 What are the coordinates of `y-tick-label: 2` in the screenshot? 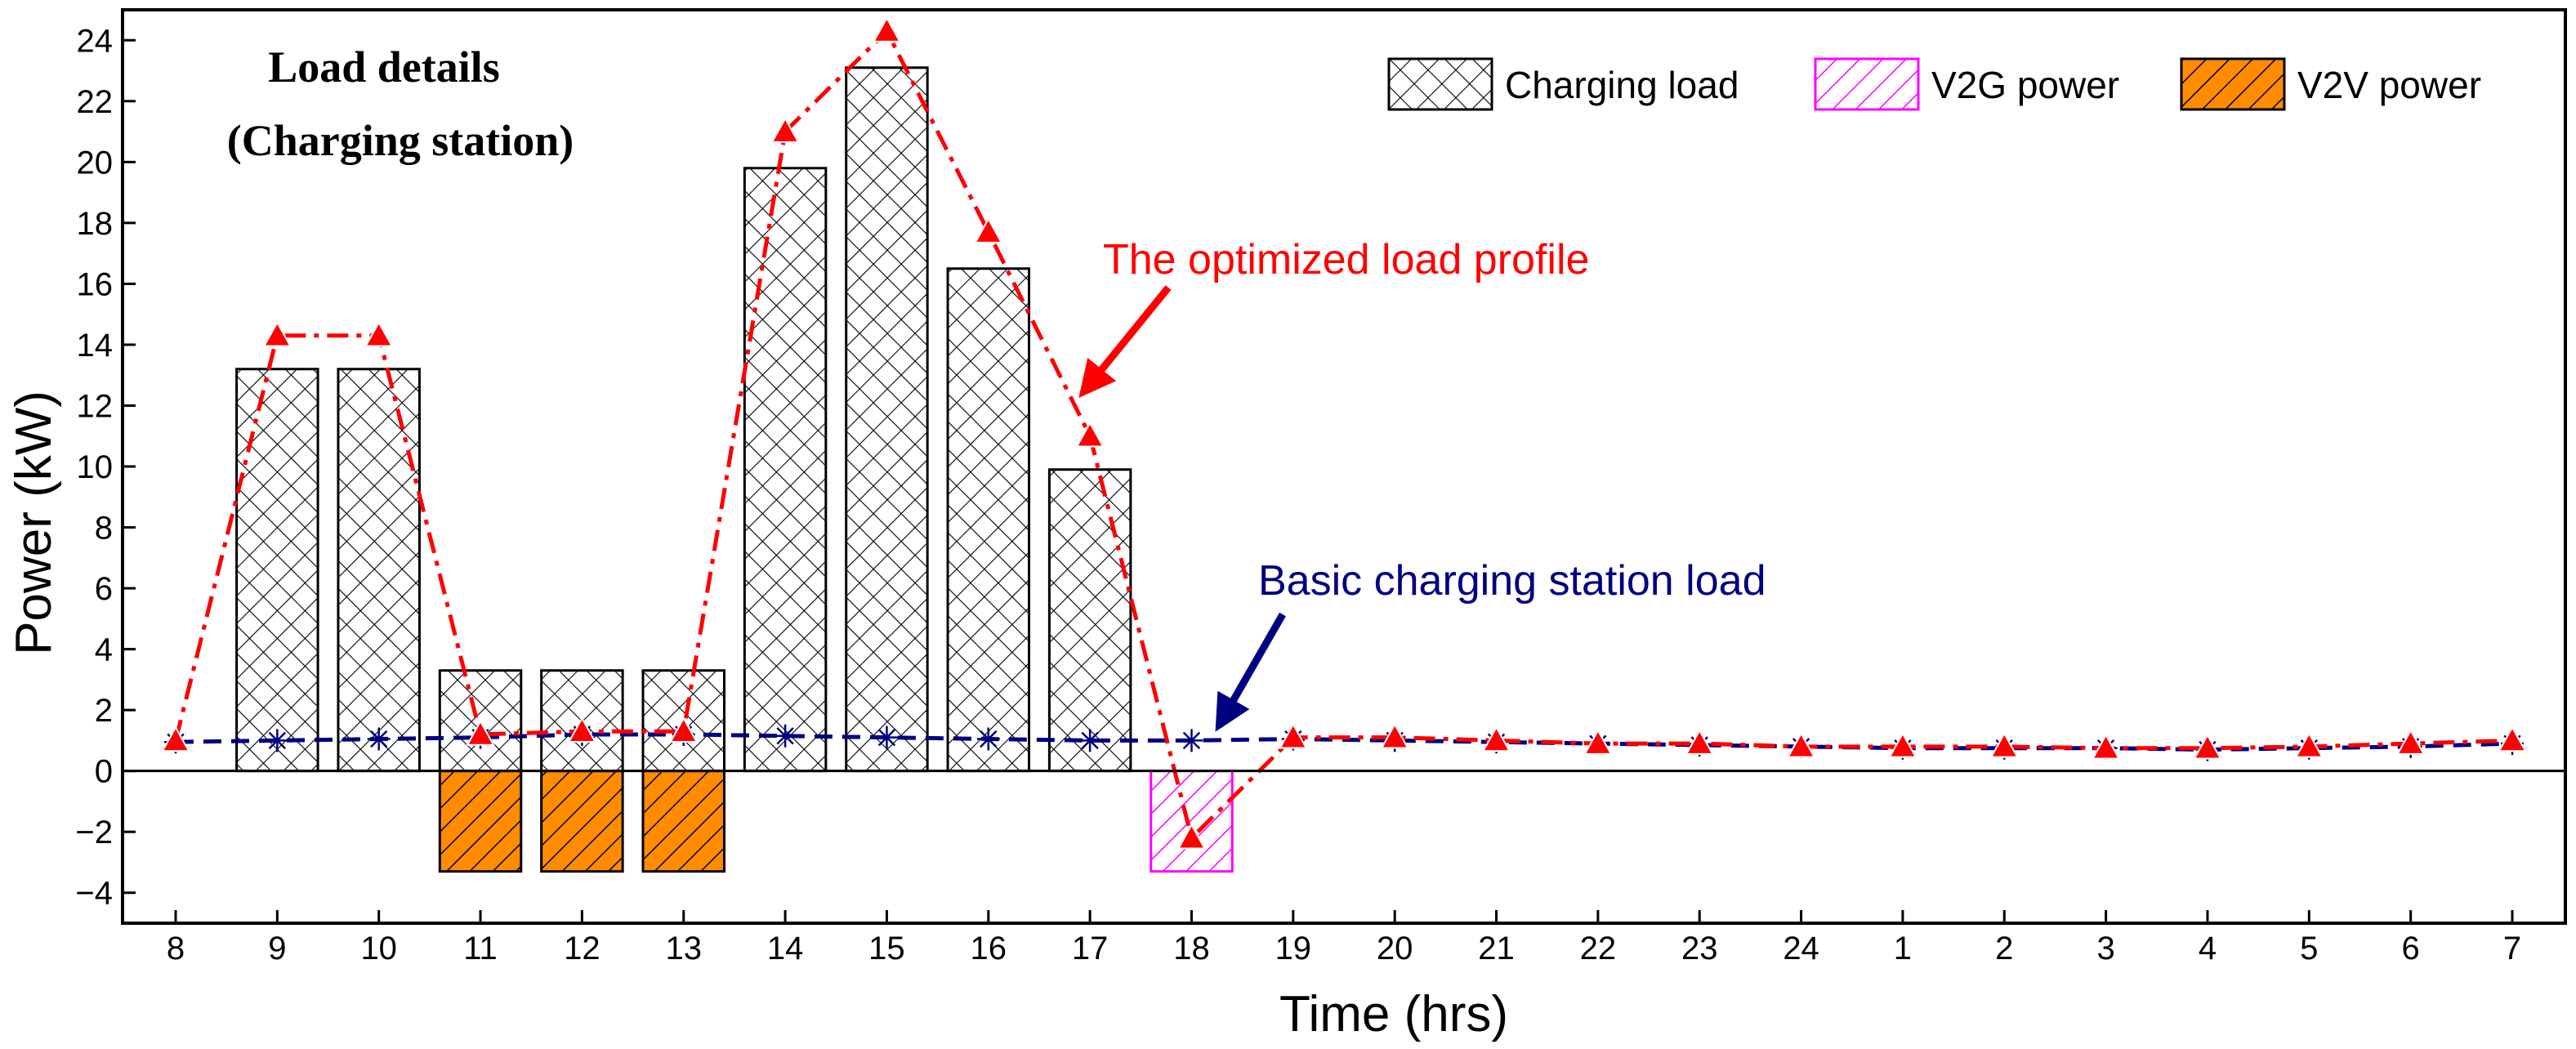 It's located at (104, 711).